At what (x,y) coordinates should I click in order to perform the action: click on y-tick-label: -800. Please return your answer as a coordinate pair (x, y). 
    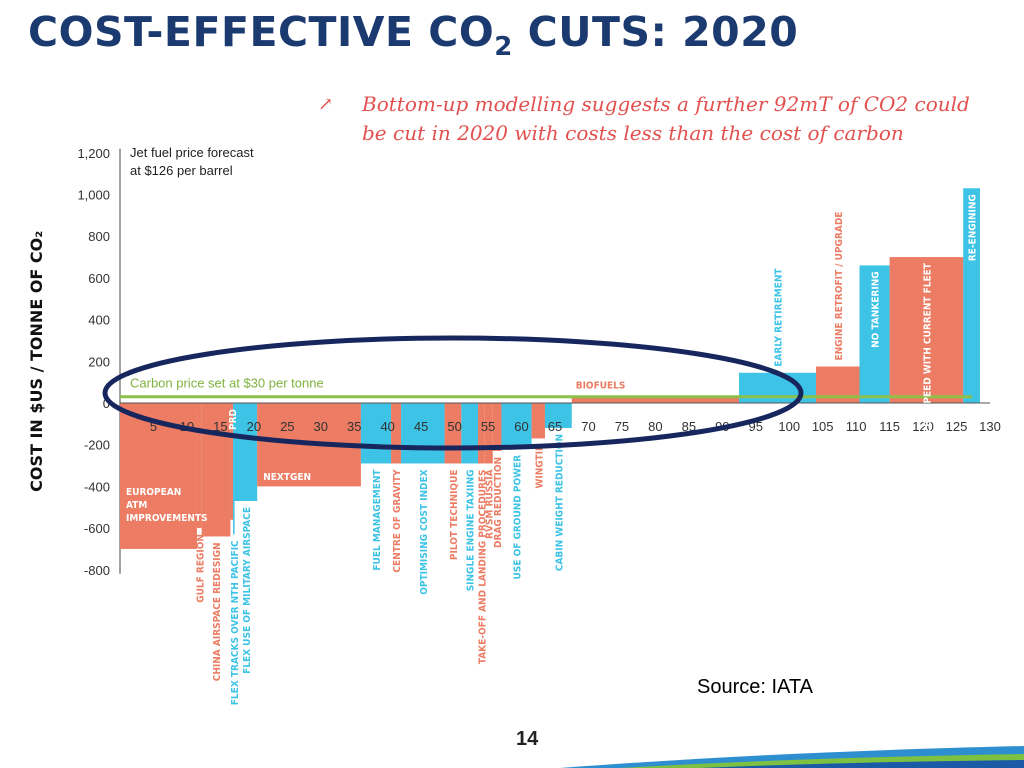
    Looking at the image, I should click on (97, 570).